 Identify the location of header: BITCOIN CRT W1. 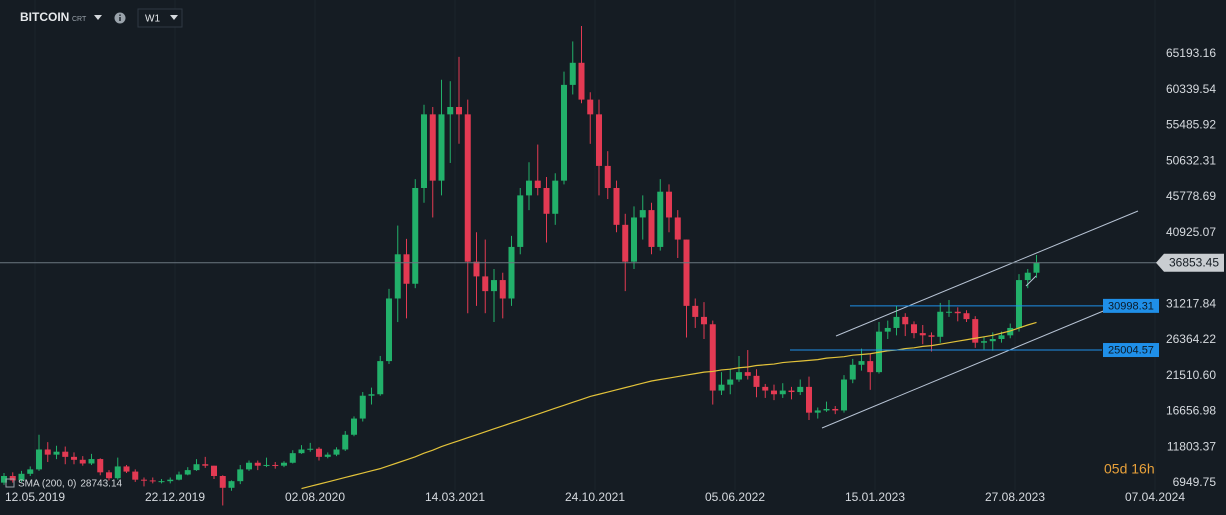
(101, 18).